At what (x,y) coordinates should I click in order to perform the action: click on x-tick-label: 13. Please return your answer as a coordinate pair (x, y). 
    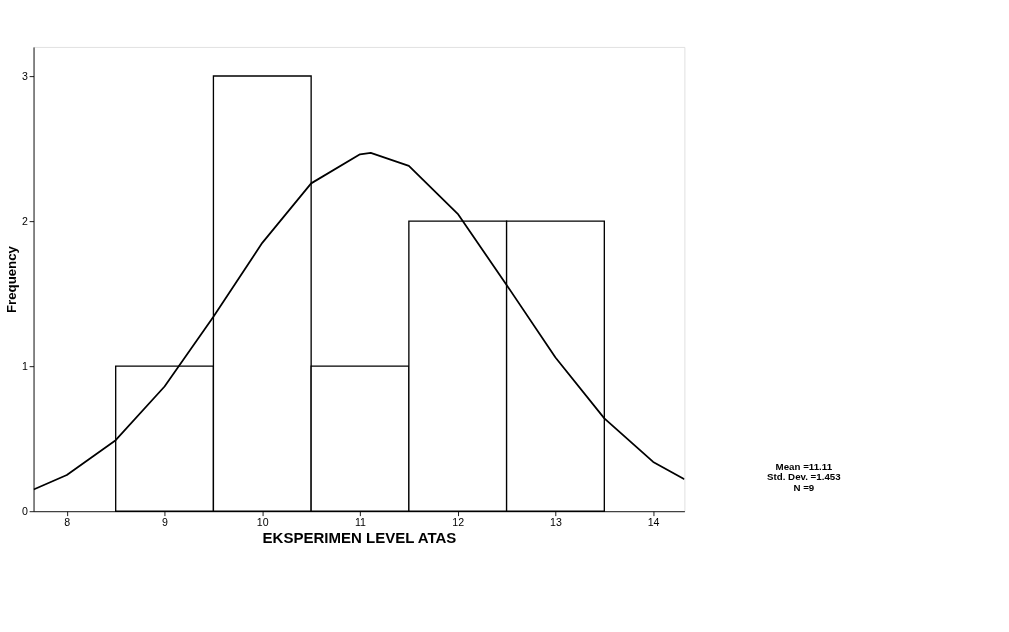
    Looking at the image, I should click on (556, 521).